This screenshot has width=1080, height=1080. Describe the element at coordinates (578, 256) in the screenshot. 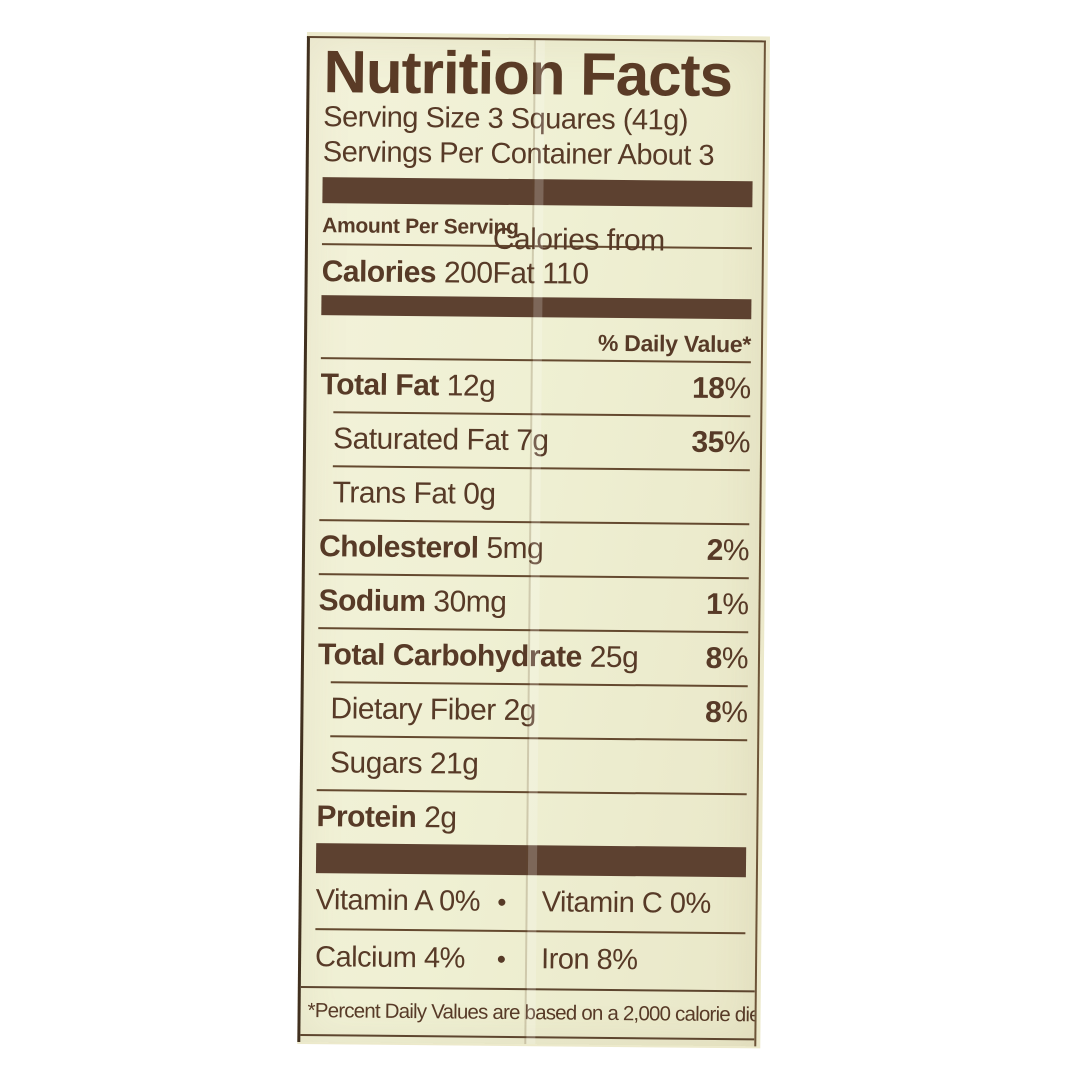

I see `calories-from-fat: Calories from Fat 110` at that location.